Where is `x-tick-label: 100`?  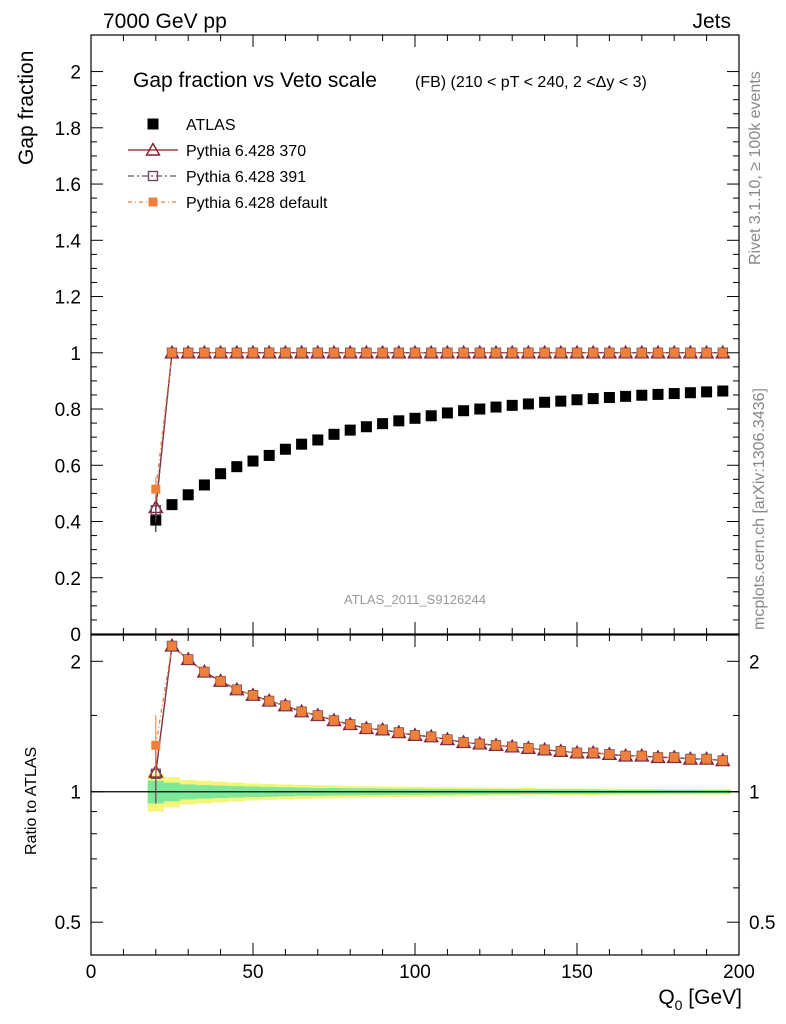 x-tick-label: 100 is located at coordinates (415, 972).